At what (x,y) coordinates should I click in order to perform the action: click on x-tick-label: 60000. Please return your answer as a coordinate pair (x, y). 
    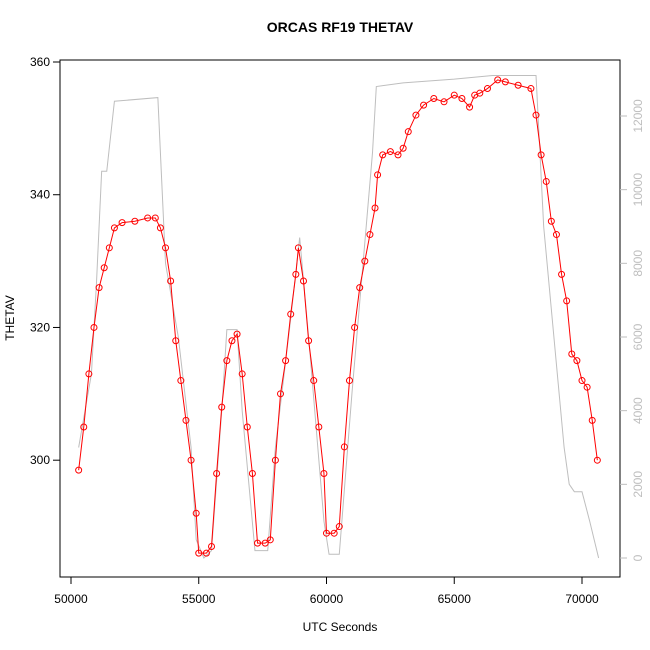
    Looking at the image, I should click on (327, 599).